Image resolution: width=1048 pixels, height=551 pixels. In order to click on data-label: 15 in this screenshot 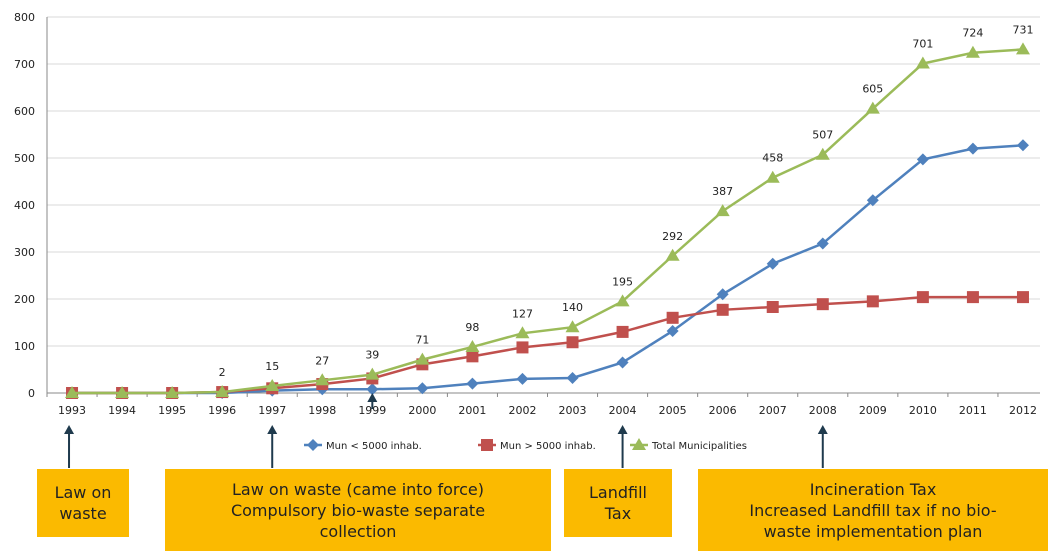, I will do `click(272, 366)`.